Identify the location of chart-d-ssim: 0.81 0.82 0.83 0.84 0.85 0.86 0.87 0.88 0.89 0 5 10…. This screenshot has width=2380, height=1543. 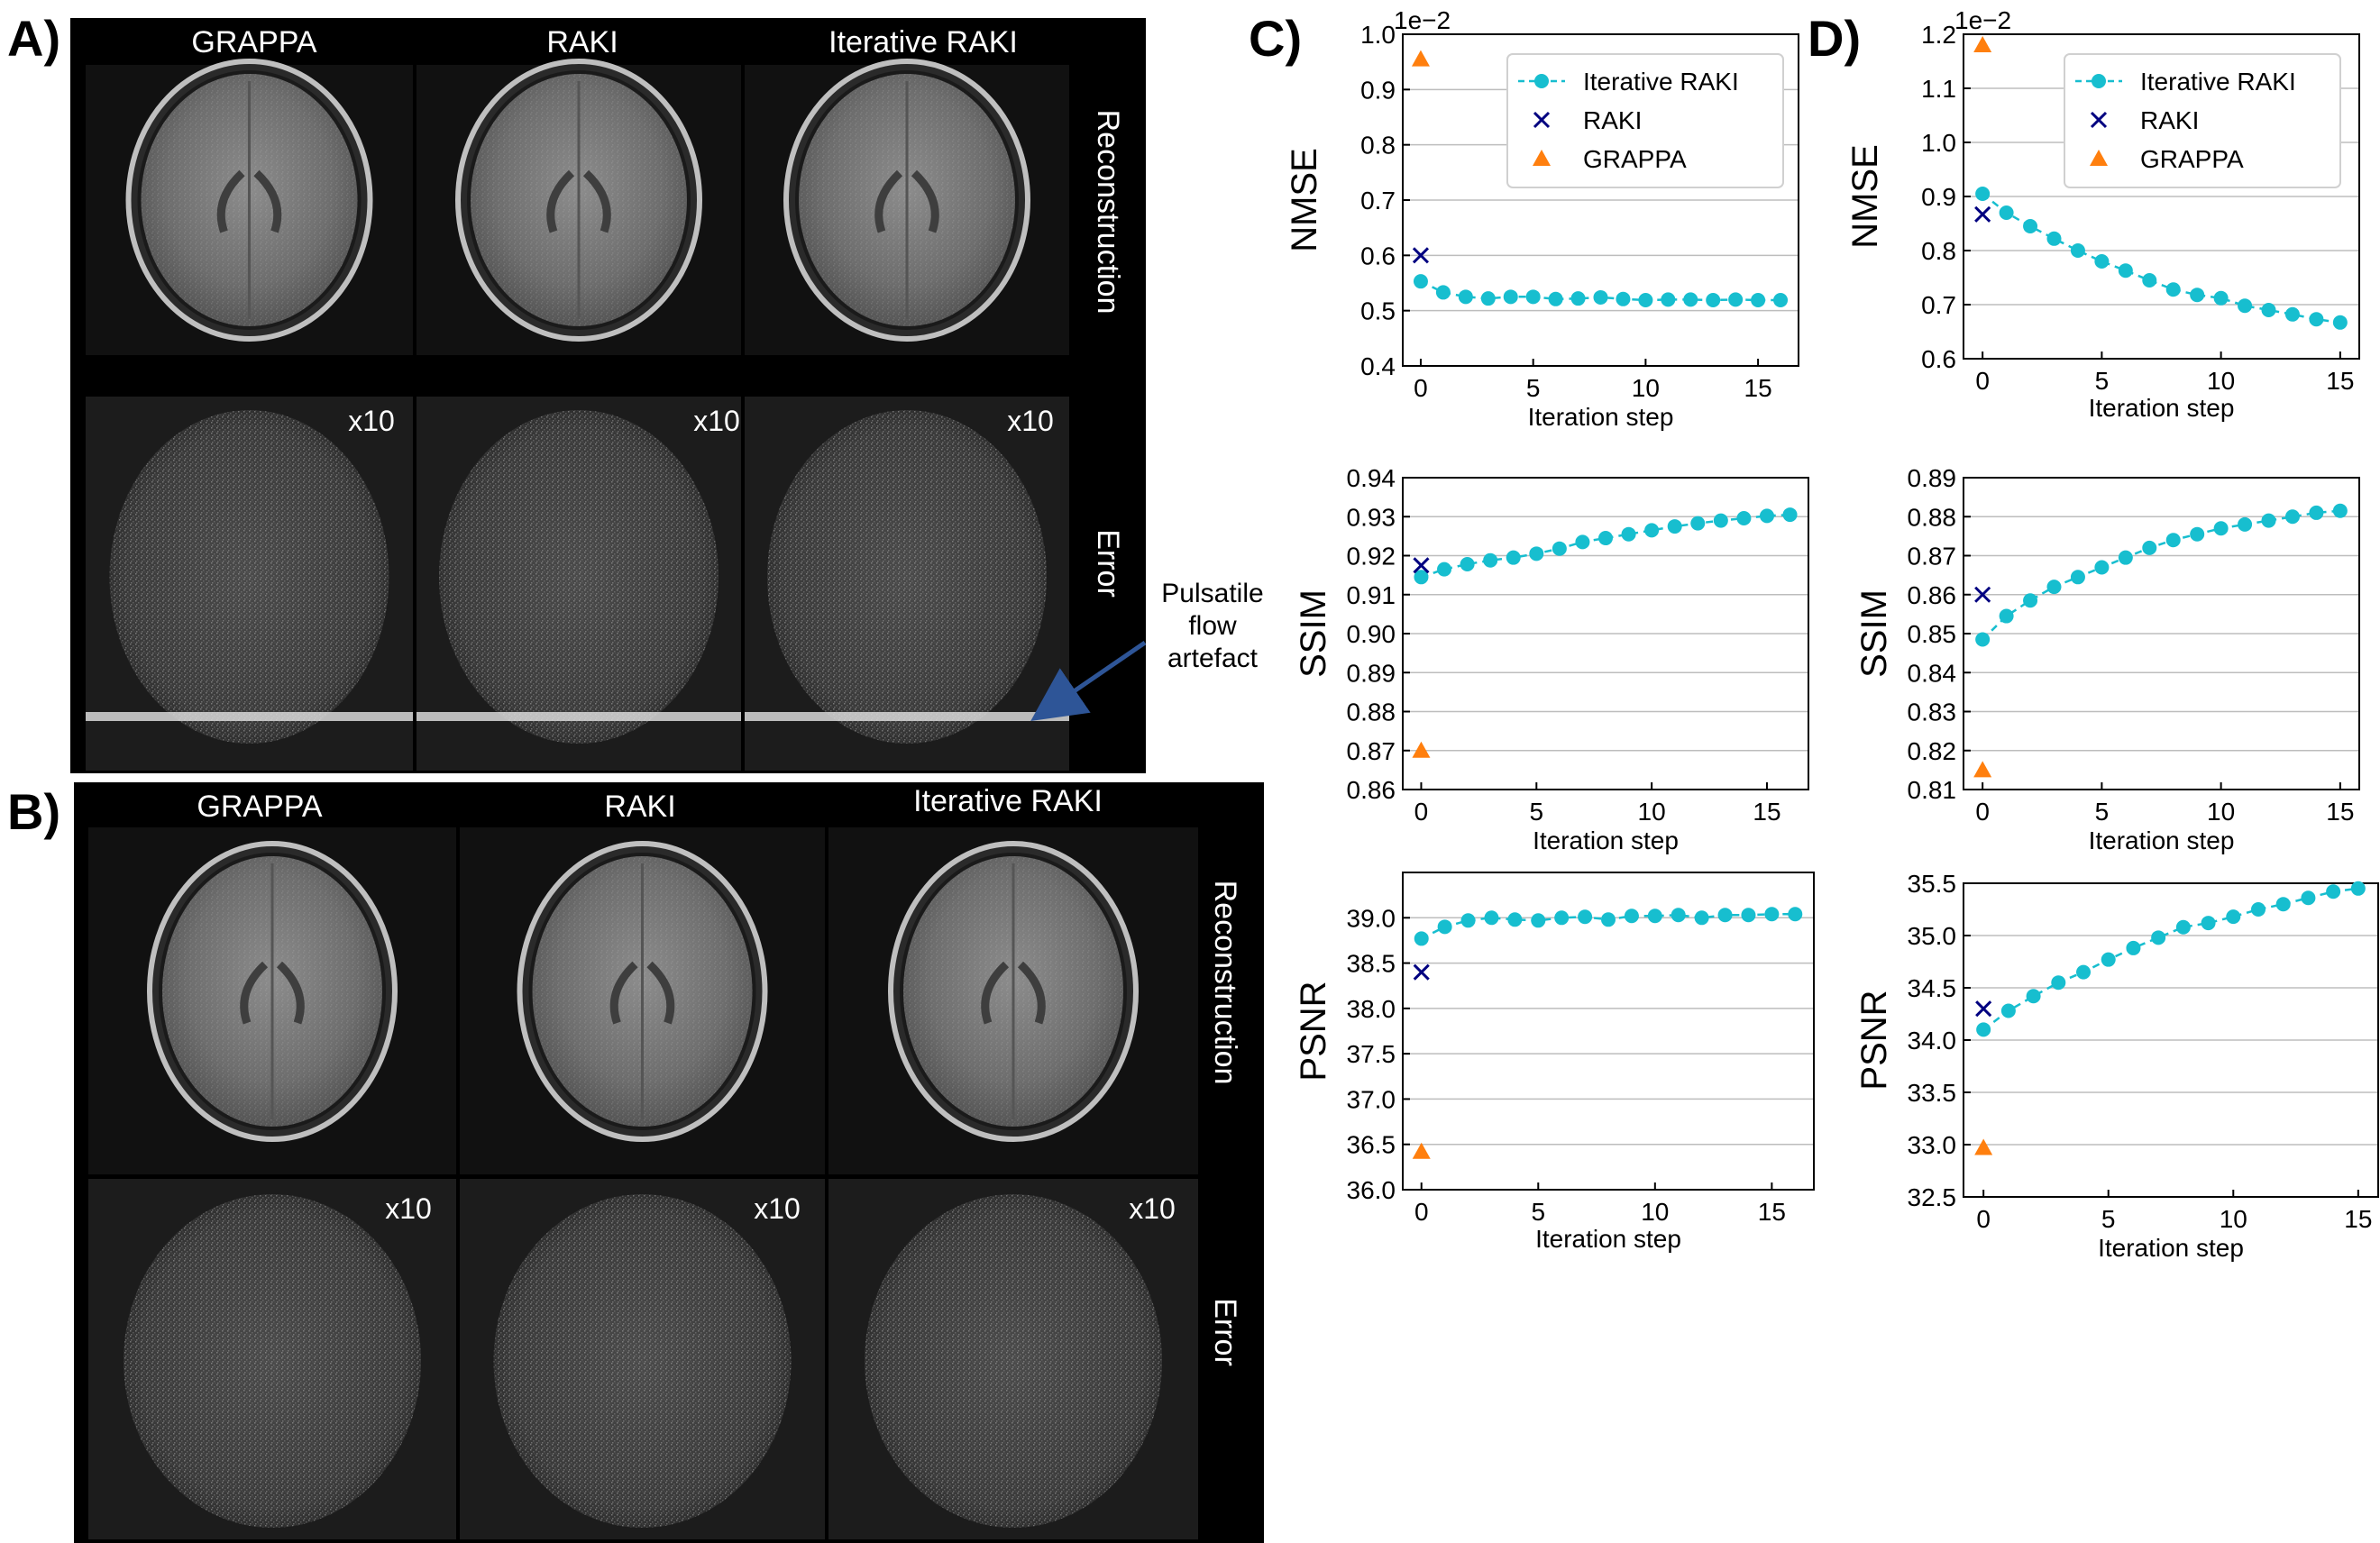
(2107, 659).